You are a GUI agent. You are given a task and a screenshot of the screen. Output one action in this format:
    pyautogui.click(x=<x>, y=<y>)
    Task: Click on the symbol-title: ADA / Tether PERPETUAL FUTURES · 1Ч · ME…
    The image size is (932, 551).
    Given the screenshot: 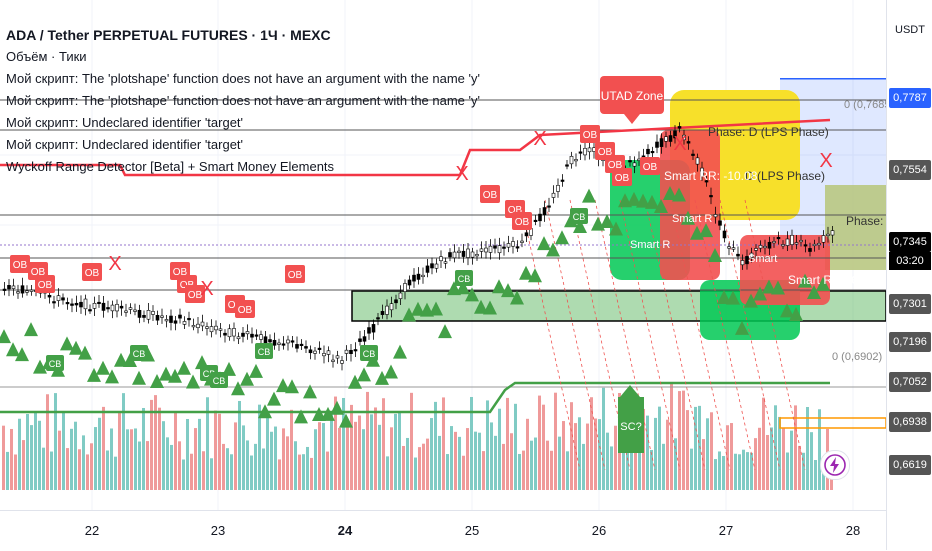 What is the action you would take?
    pyautogui.click(x=168, y=35)
    